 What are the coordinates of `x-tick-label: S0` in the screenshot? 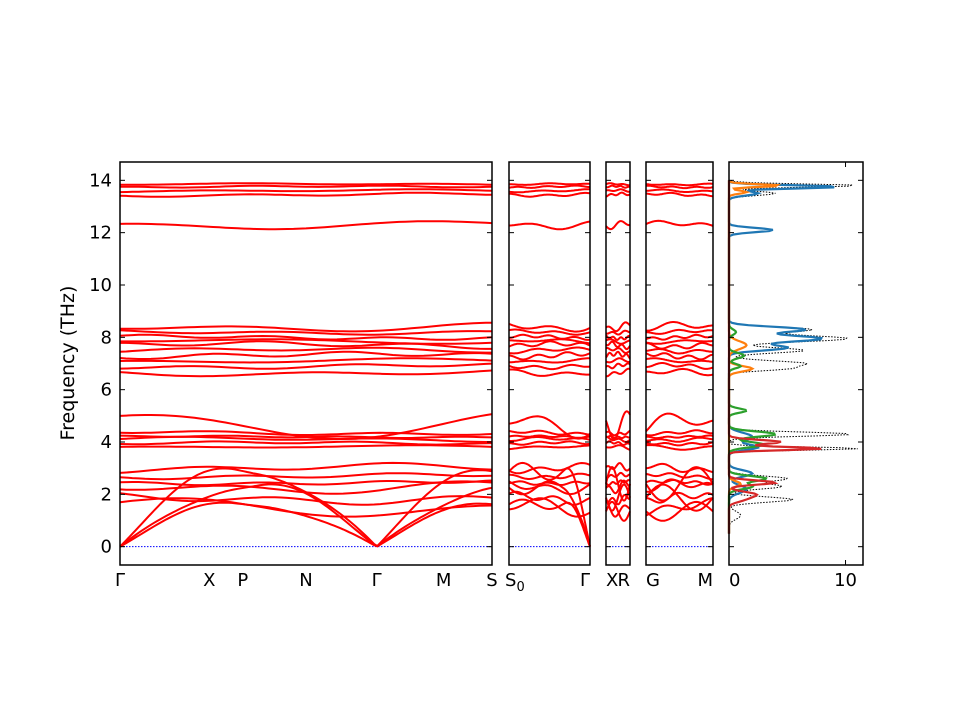 It's located at (515, 582).